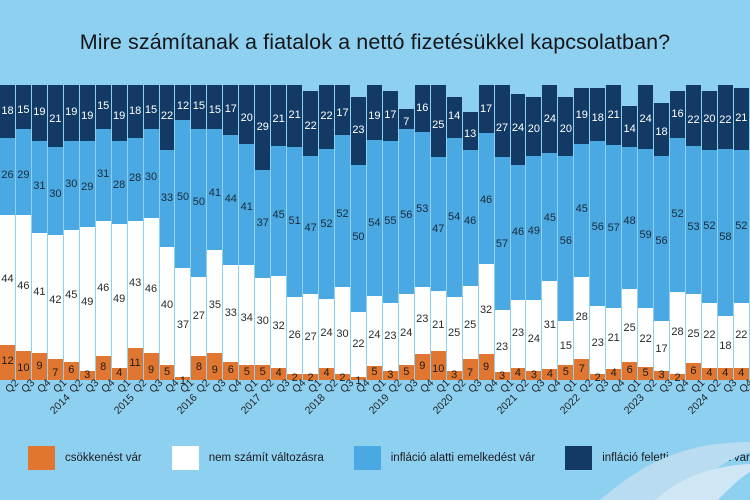 Image resolution: width=750 pixels, height=500 pixels. I want to click on bar-column: 17 46 32 9, so click(486, 232).